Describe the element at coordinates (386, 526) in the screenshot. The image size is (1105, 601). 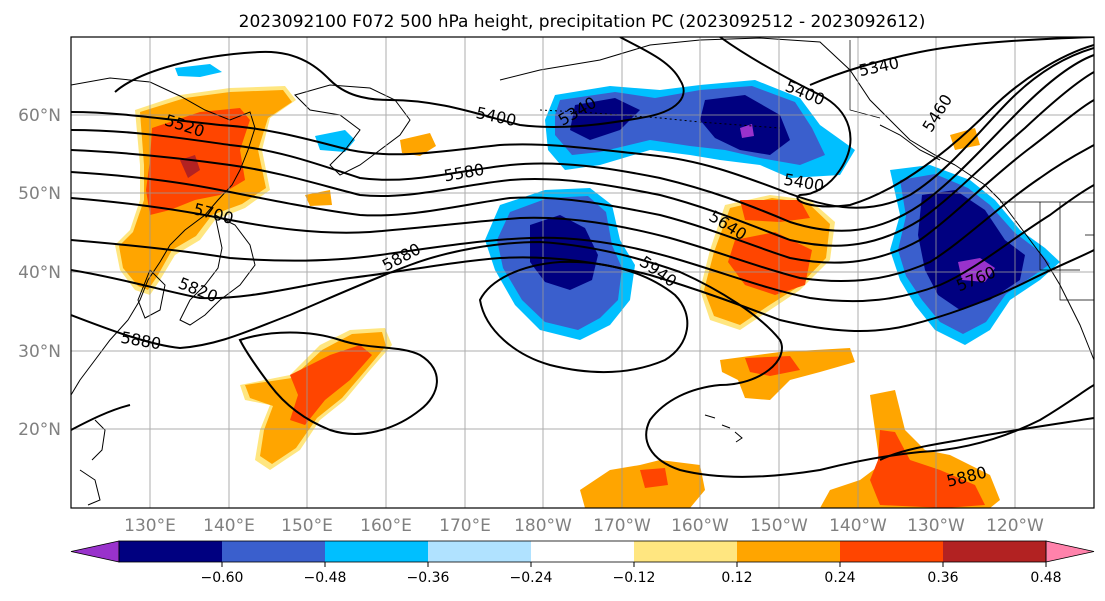
I see `lon-label-160e: 160°E` at that location.